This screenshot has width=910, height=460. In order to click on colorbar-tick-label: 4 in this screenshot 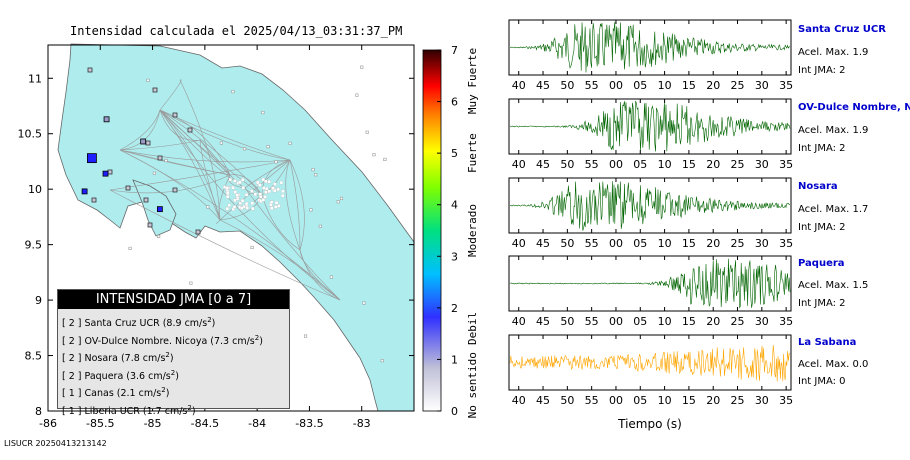, I will do `click(454, 205)`.